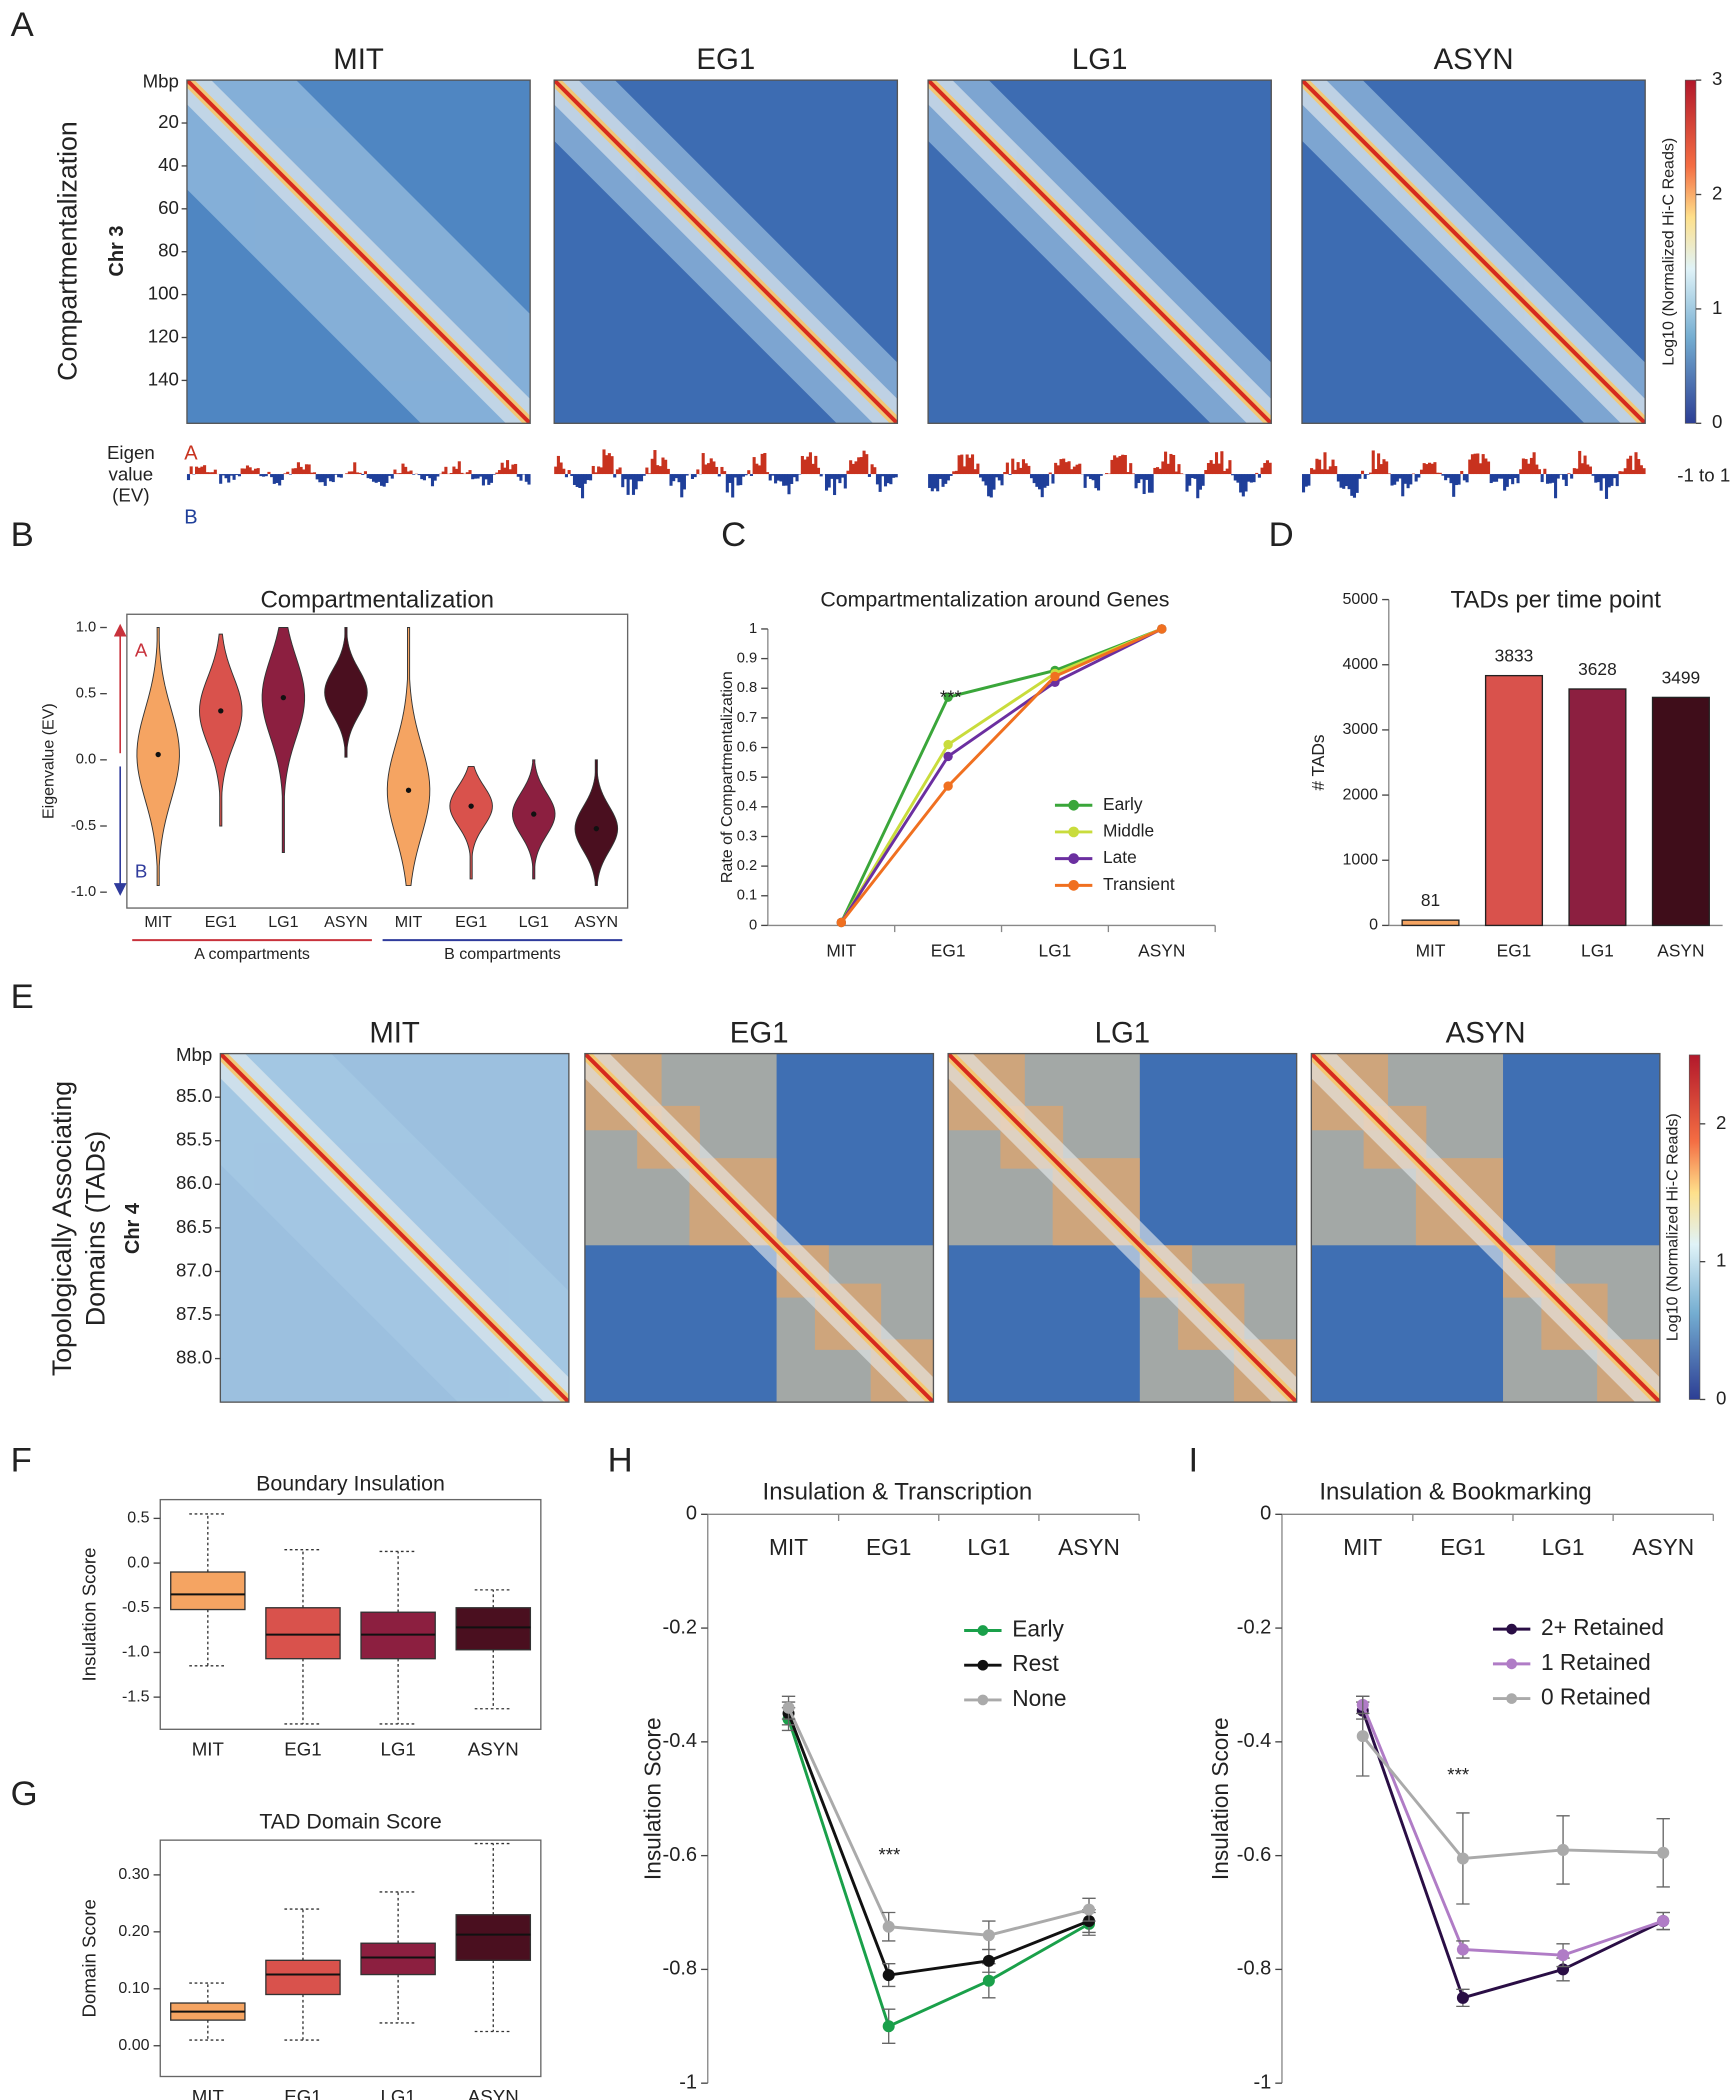  Describe the element at coordinates (117, 250) in the screenshot. I see `chromosome-label: Chr 3` at that location.